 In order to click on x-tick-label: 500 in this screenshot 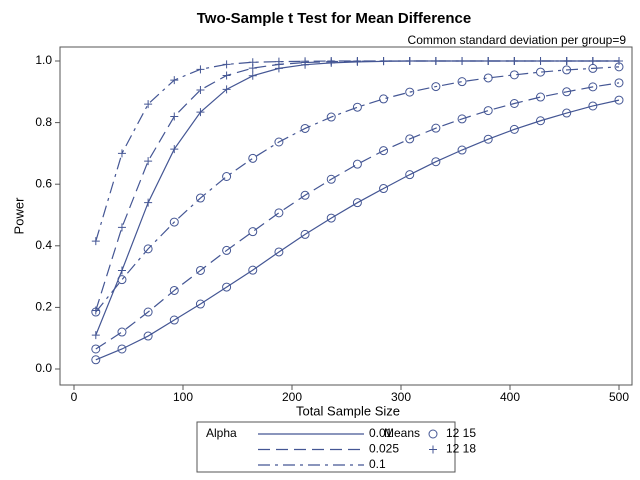, I will do `click(619, 397)`.